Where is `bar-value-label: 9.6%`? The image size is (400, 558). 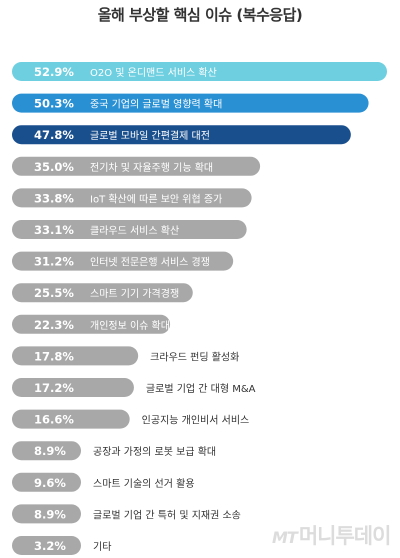
bar-value-label: 9.6% is located at coordinates (50, 483).